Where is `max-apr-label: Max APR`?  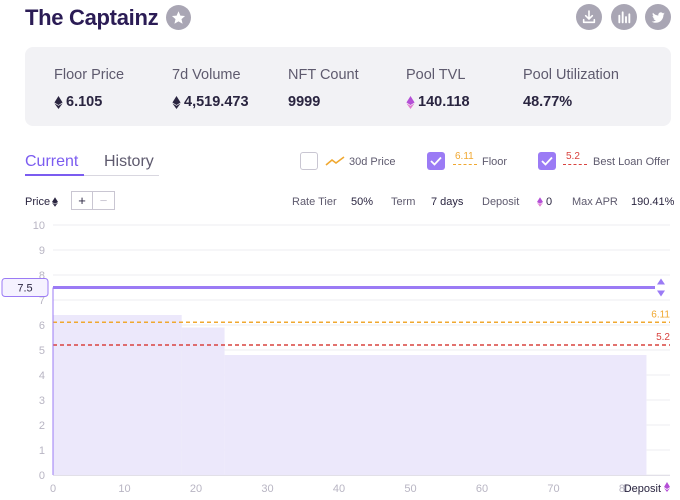
max-apr-label: Max APR is located at coordinates (595, 202).